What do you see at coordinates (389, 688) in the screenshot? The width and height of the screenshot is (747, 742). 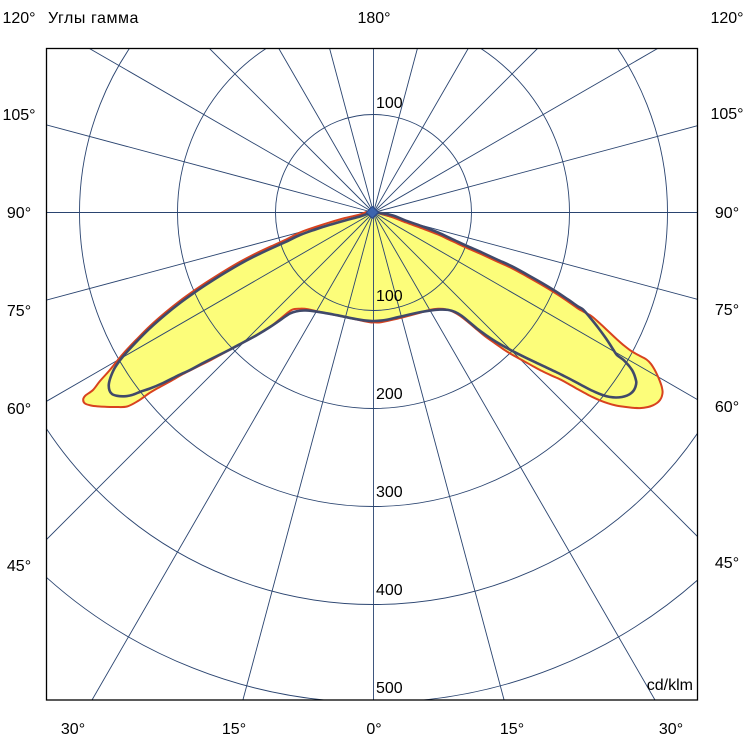 I see `svg-text: 500` at bounding box center [389, 688].